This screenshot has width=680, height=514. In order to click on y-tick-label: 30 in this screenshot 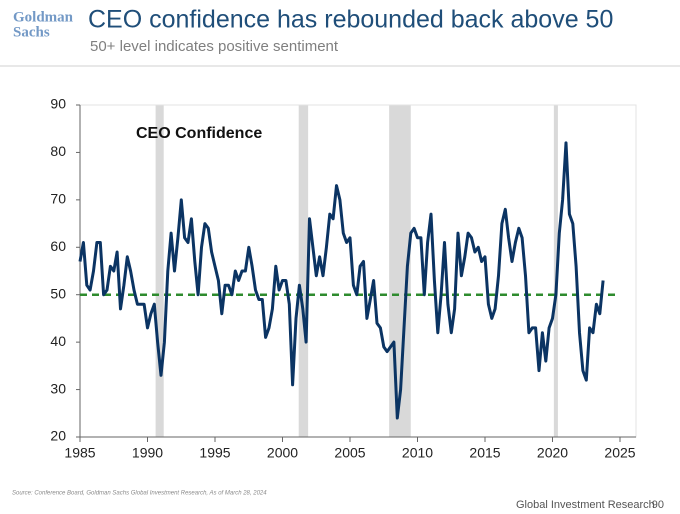, I will do `click(58, 388)`.